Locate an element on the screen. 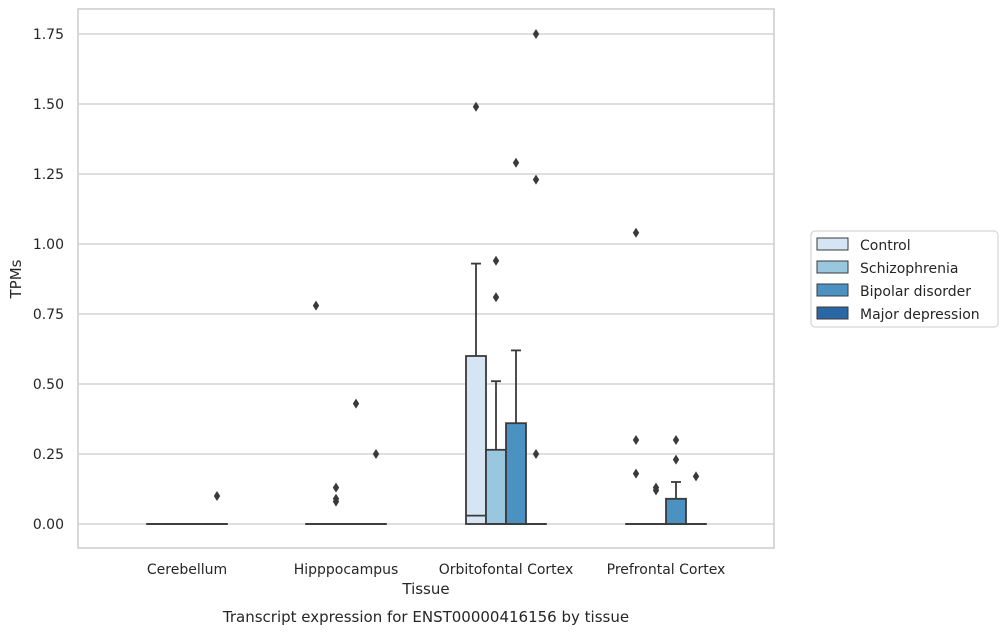 This screenshot has width=1007, height=634. y-axis-label: TPMs is located at coordinates (16, 279).